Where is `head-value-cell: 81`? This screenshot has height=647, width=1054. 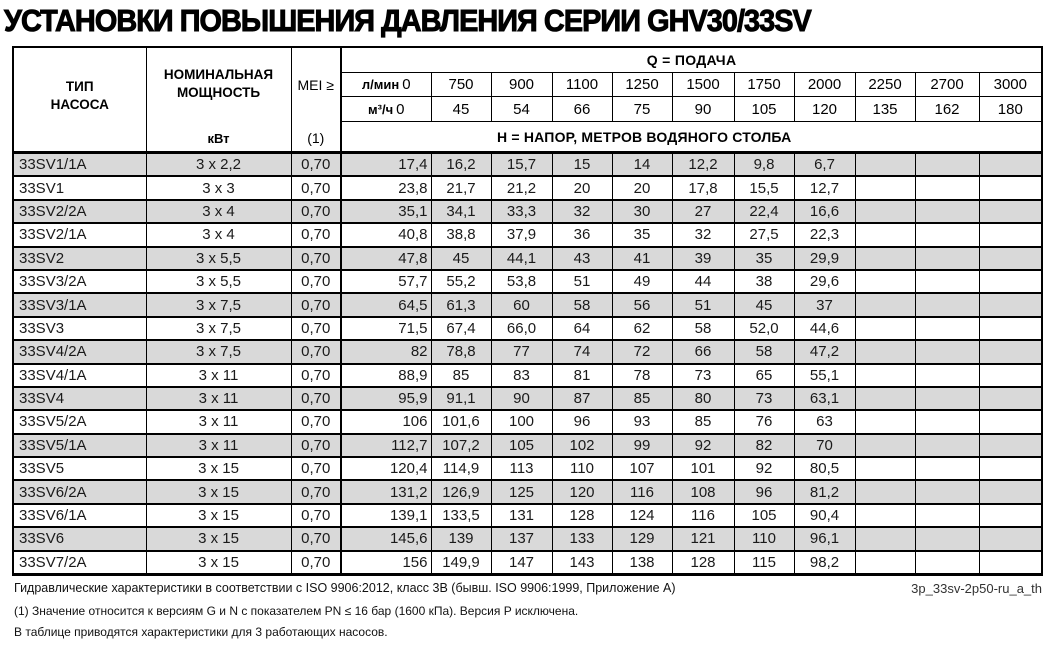 head-value-cell: 81 is located at coordinates (581, 374).